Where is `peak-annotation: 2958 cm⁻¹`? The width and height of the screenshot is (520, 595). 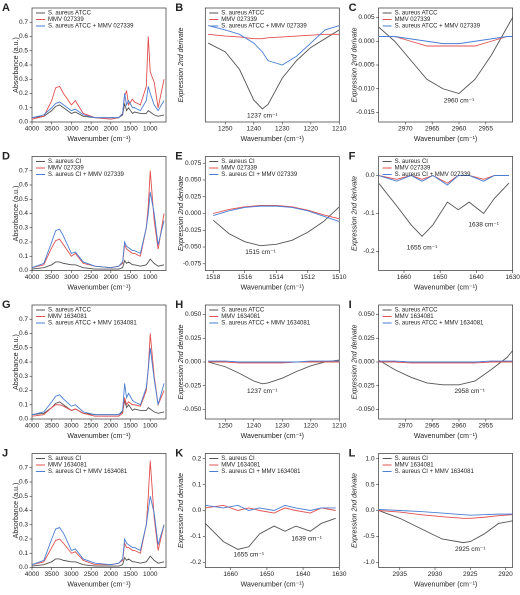 peak-annotation: 2958 cm⁻¹ is located at coordinates (469, 391).